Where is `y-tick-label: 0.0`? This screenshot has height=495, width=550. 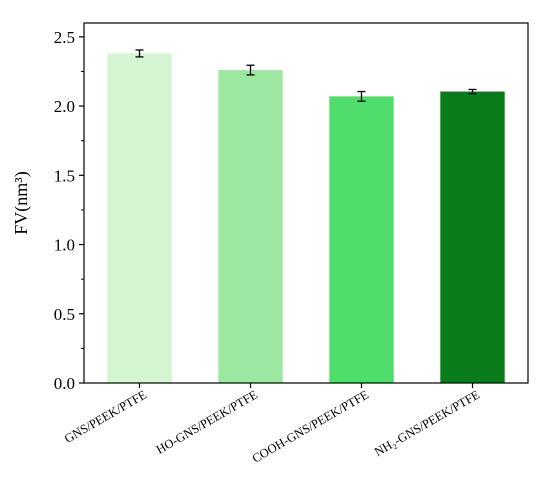 y-tick-label: 0.0 is located at coordinates (64, 383).